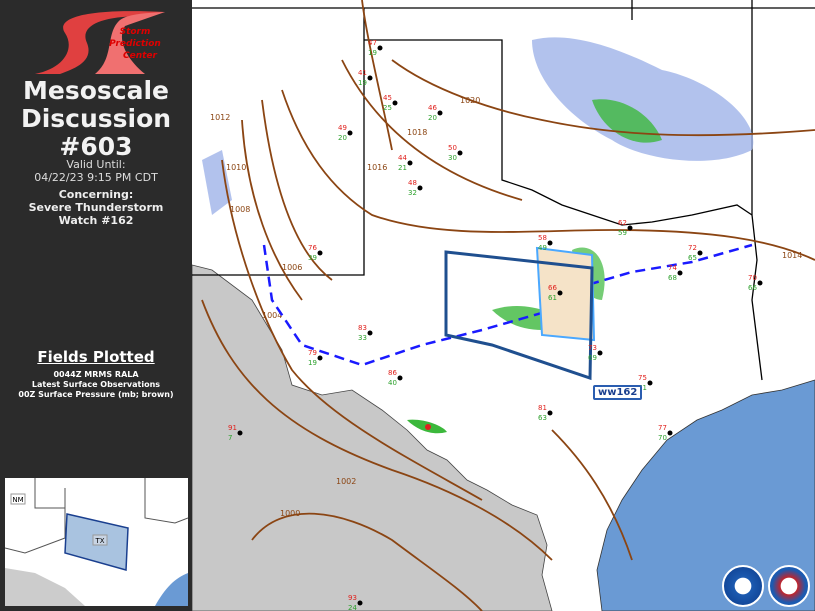 Image resolution: width=815 pixels, height=611 pixels. What do you see at coordinates (100, 42) in the screenshot?
I see `spc-logo: Storm Prediction Center` at bounding box center [100, 42].